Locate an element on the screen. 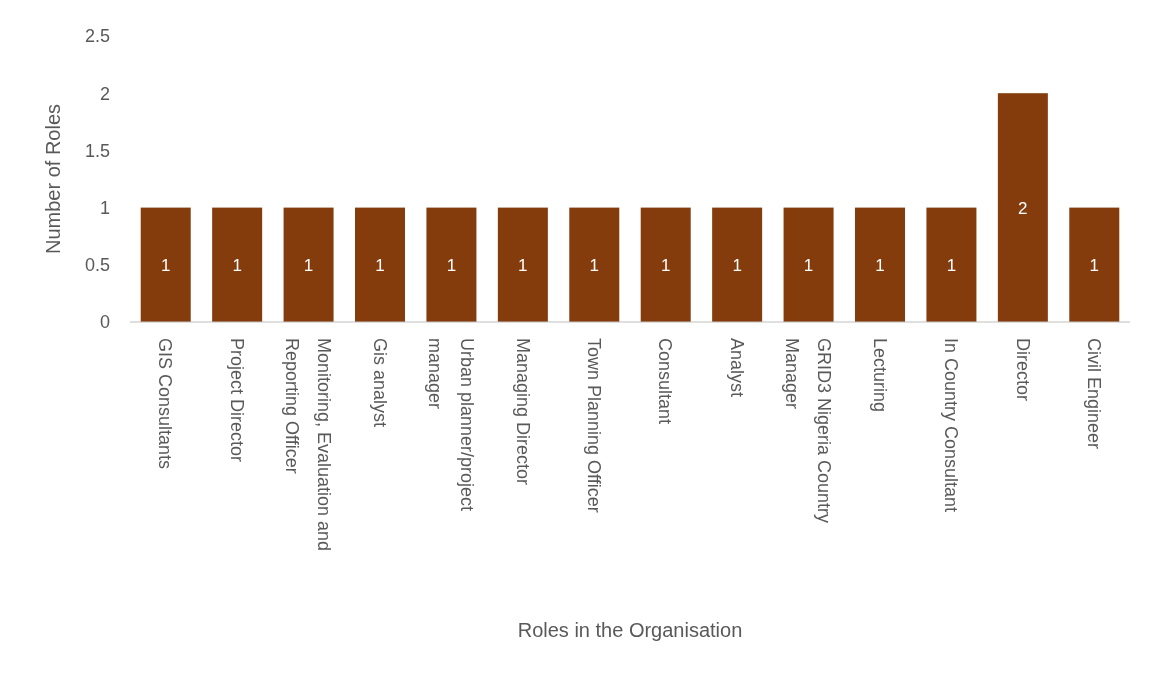 This screenshot has width=1158, height=674. y-axis-title: Number of Roles is located at coordinates (53, 179).